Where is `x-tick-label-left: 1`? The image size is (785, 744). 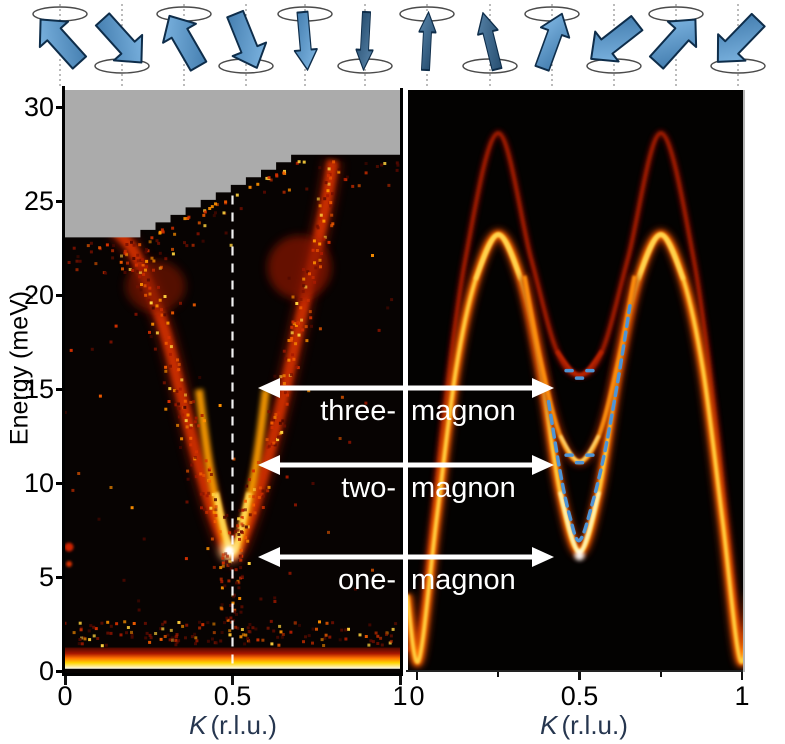
x-tick-label-left: 1 is located at coordinates (400, 696).